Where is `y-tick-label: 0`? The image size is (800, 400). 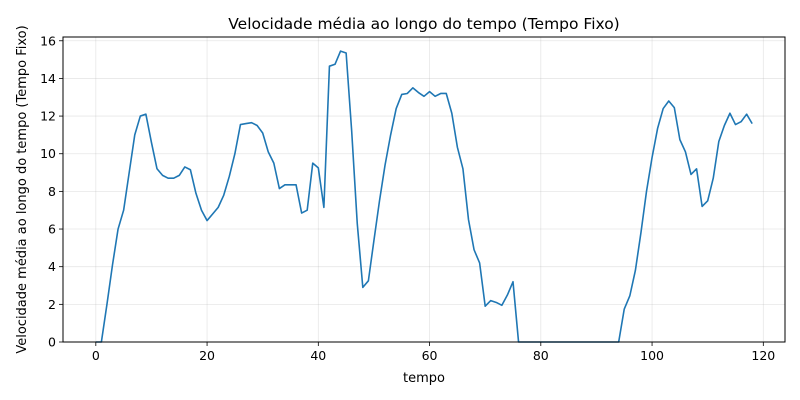 y-tick-label: 0 is located at coordinates (52, 342).